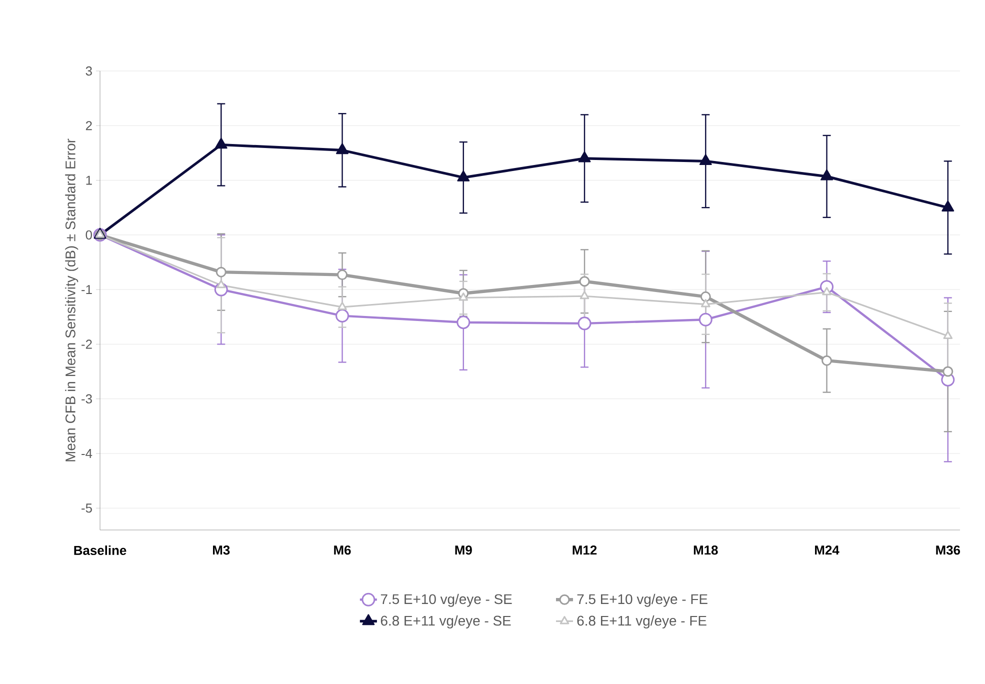 The image size is (985, 684). I want to click on y-tick-label: -2, so click(87, 344).